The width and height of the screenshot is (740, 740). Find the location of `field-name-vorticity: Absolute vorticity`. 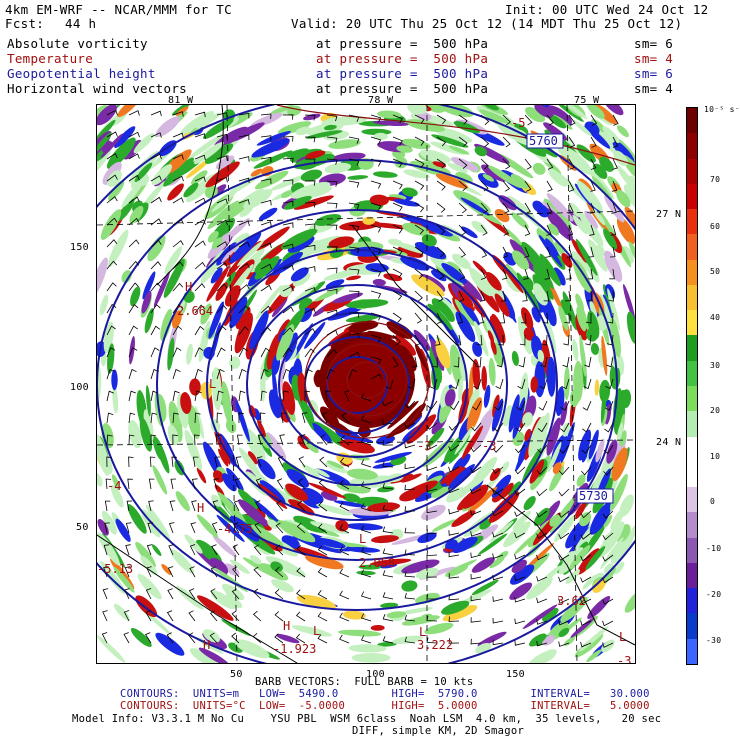

field-name-vorticity: Absolute vorticity is located at coordinates (77, 43).